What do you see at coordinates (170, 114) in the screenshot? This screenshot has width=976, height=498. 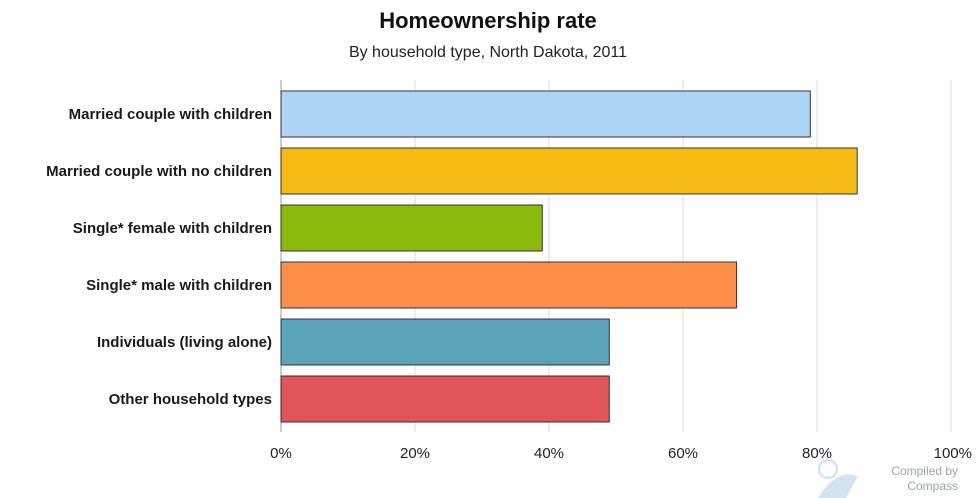 I see `category-label-1: Married couple with children` at bounding box center [170, 114].